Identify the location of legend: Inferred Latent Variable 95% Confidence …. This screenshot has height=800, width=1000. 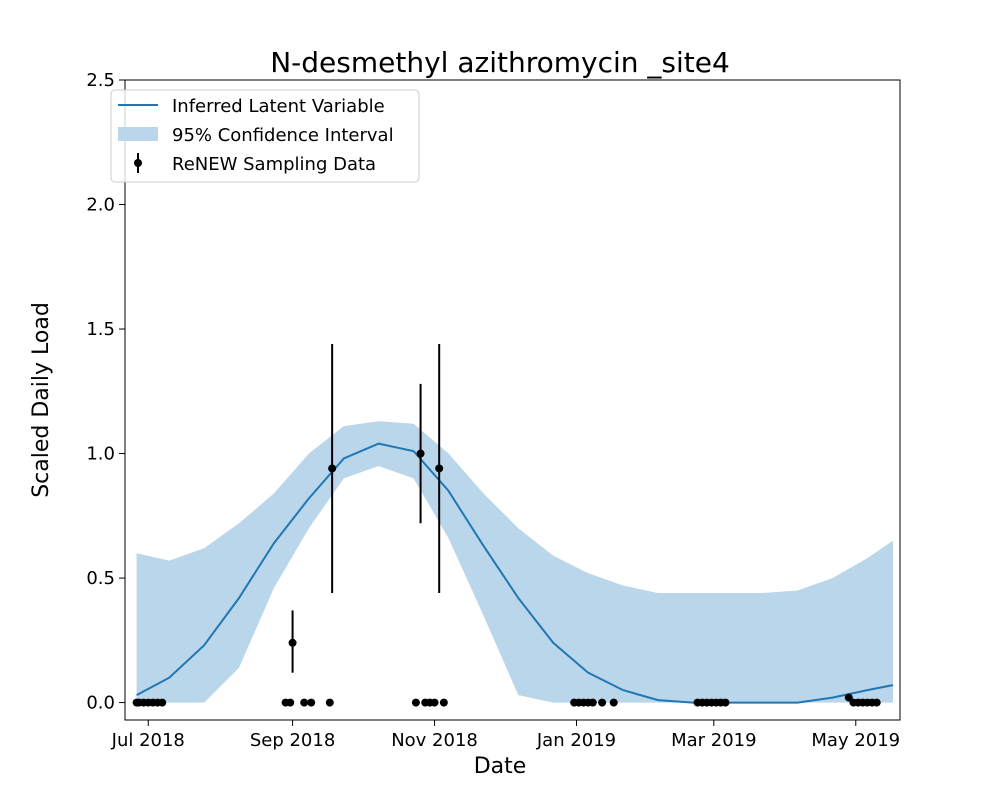
(265, 136).